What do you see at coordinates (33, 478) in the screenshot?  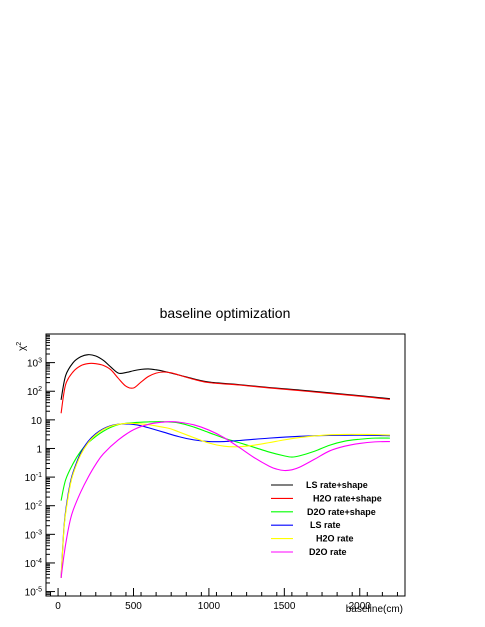 I see `y-tick-label: 10⁻¹` at bounding box center [33, 478].